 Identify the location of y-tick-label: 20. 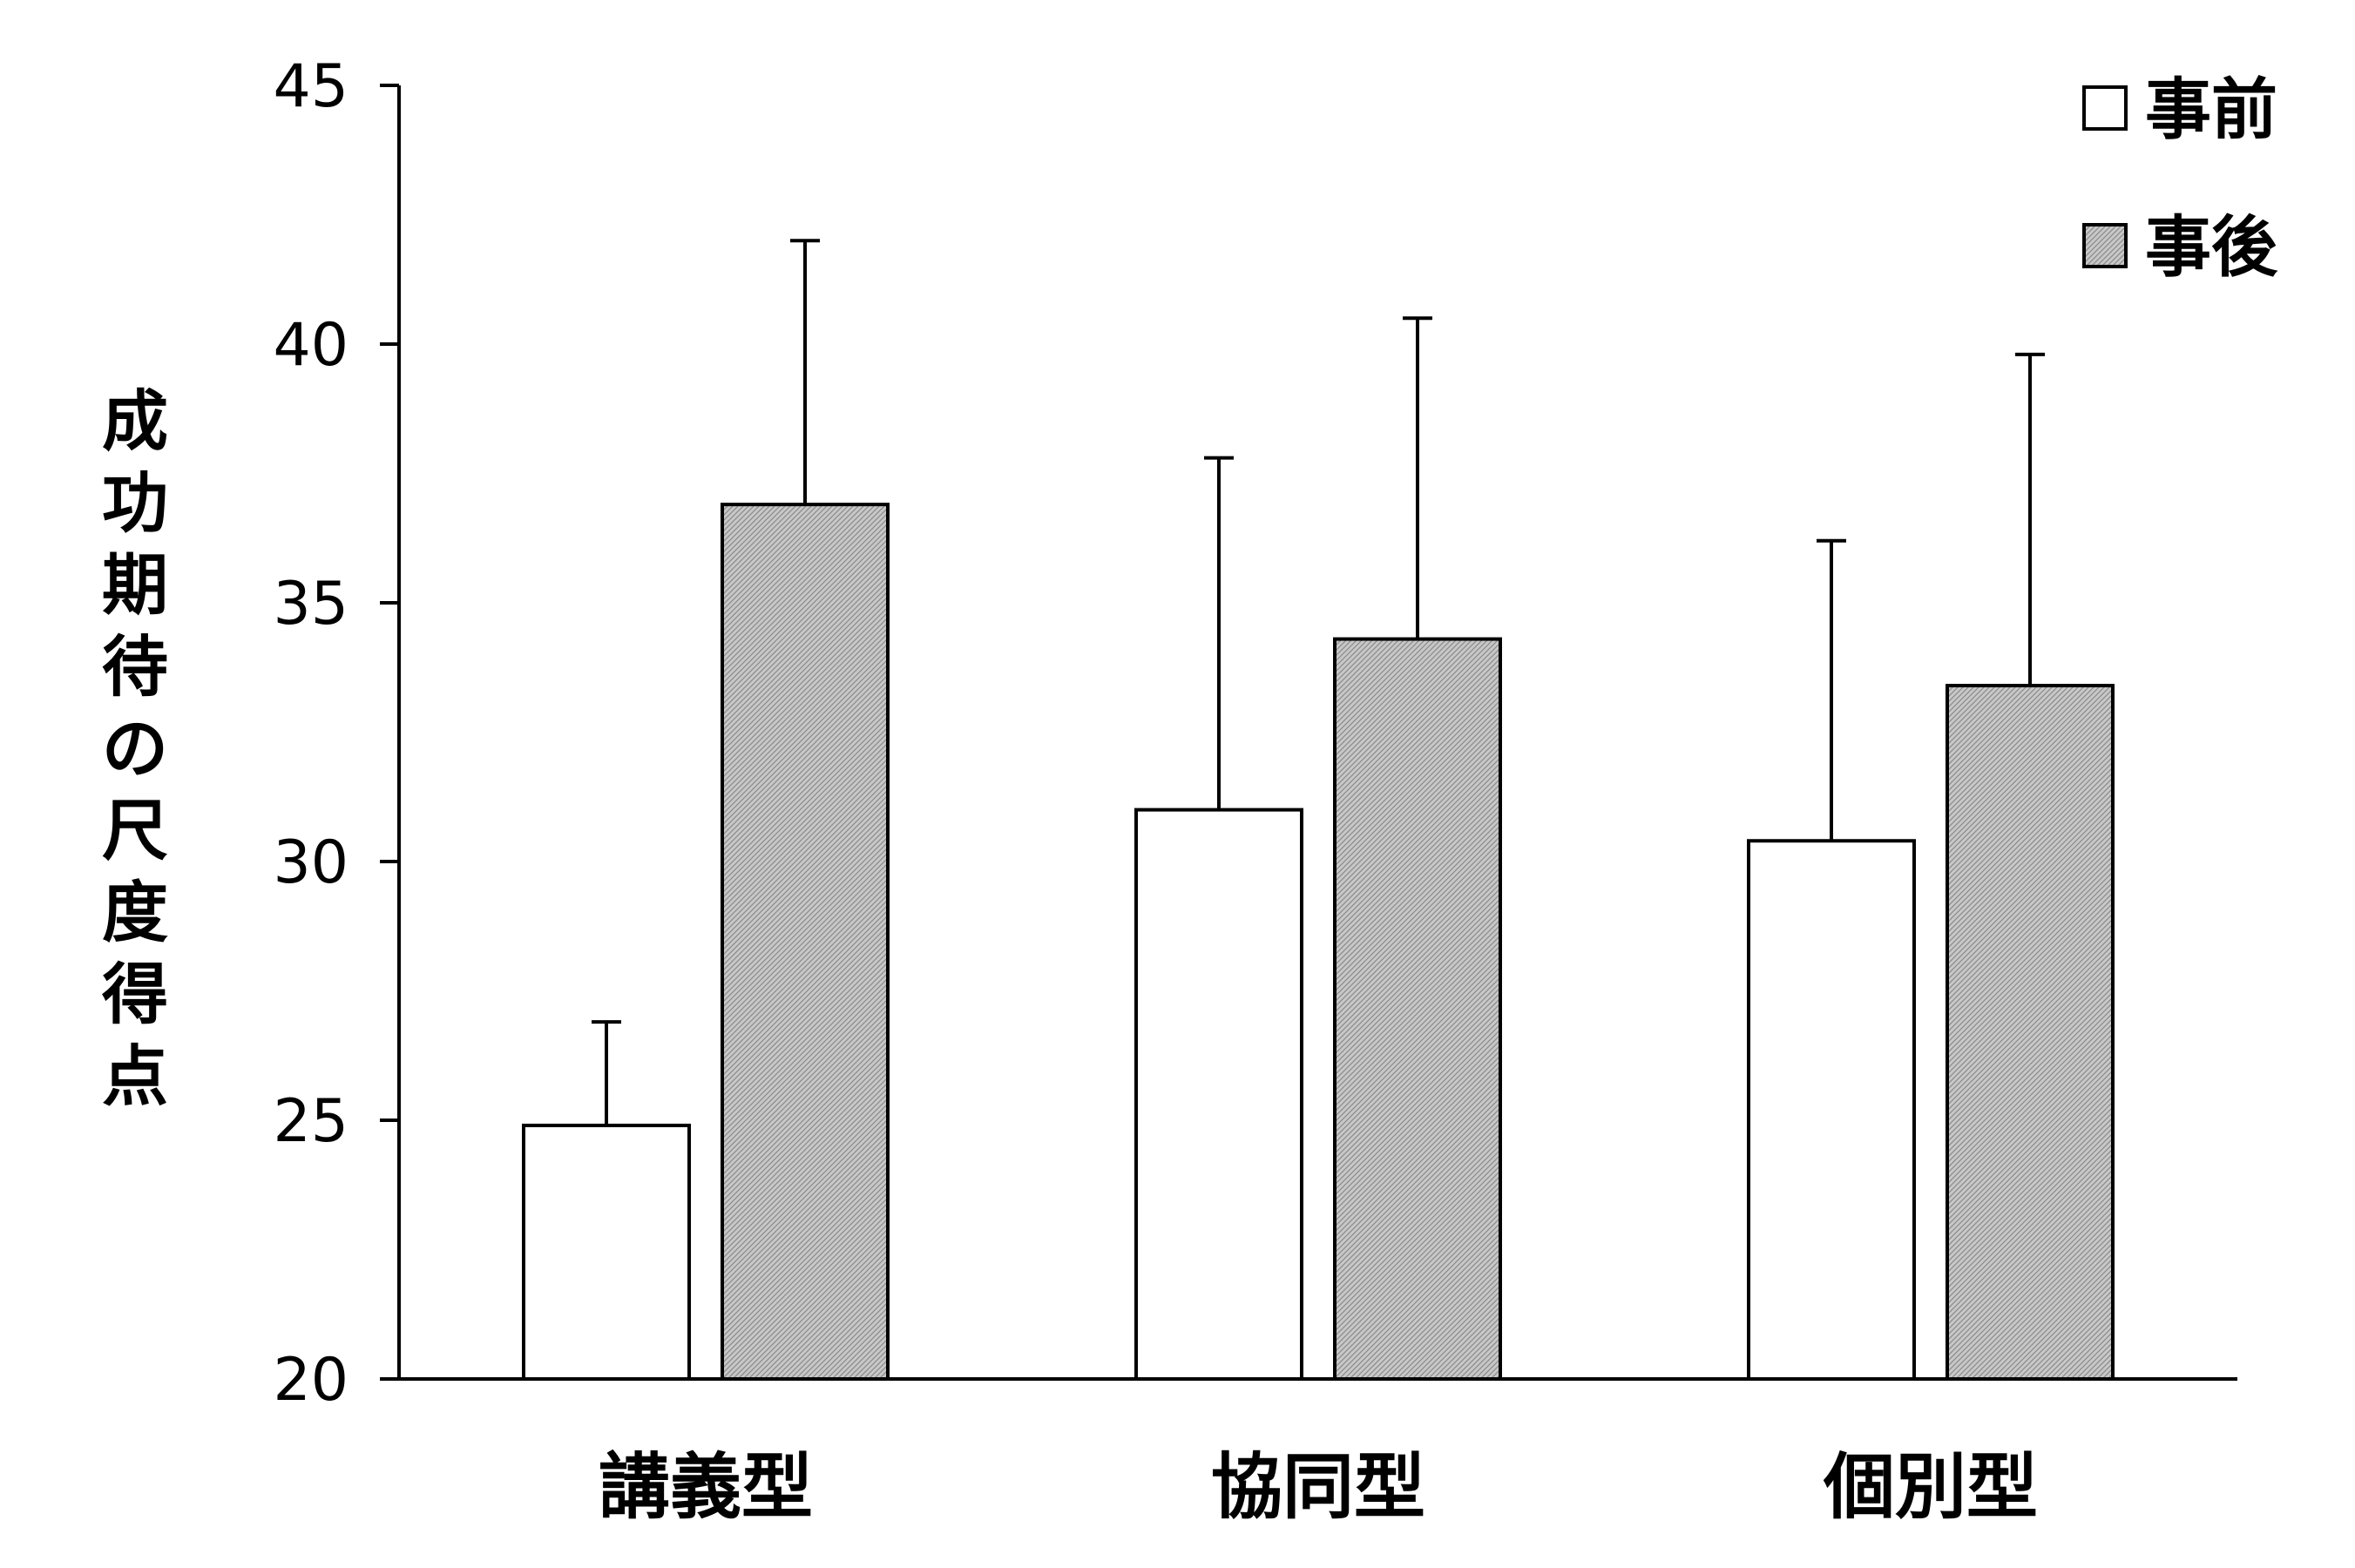
(311, 1380).